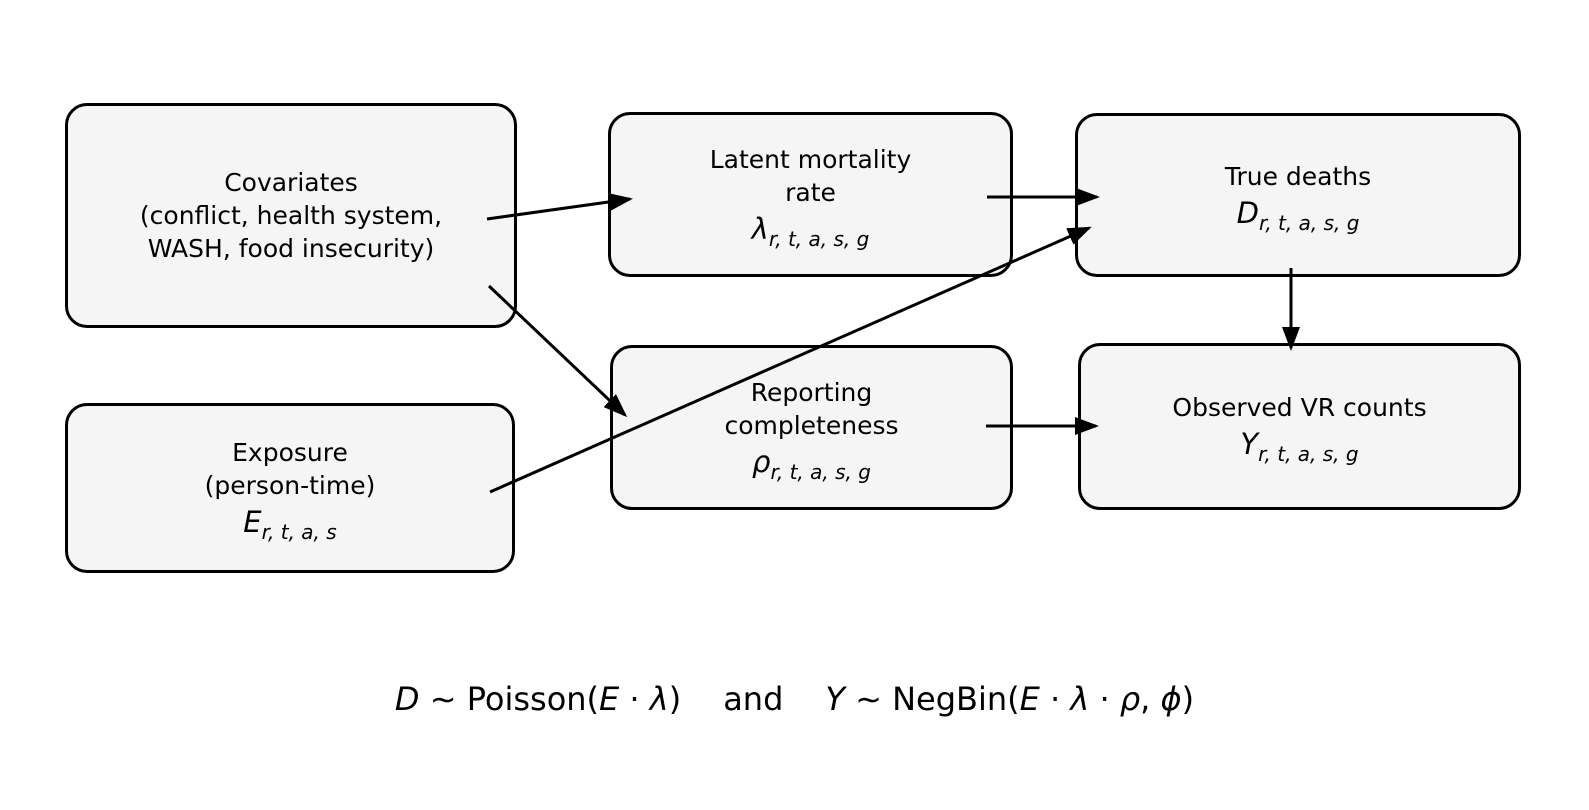 The image size is (1589, 810). Describe the element at coordinates (291, 248) in the screenshot. I see `box-covariates-line3: WASH, food insecurity)` at that location.